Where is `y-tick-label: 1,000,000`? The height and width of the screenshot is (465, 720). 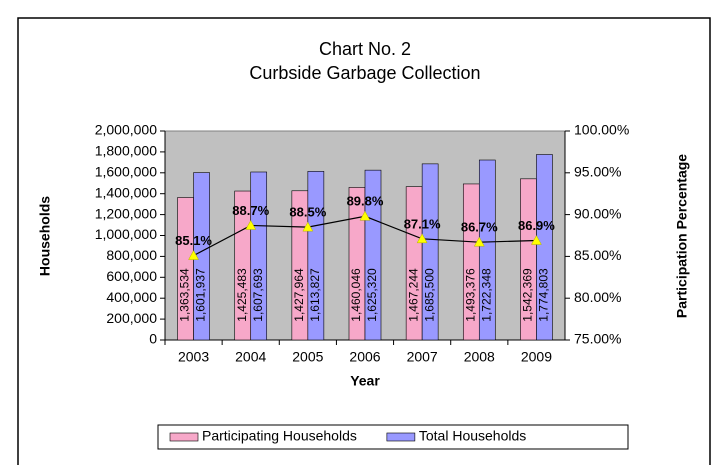
y-tick-label: 1,000,000 is located at coordinates (126, 234).